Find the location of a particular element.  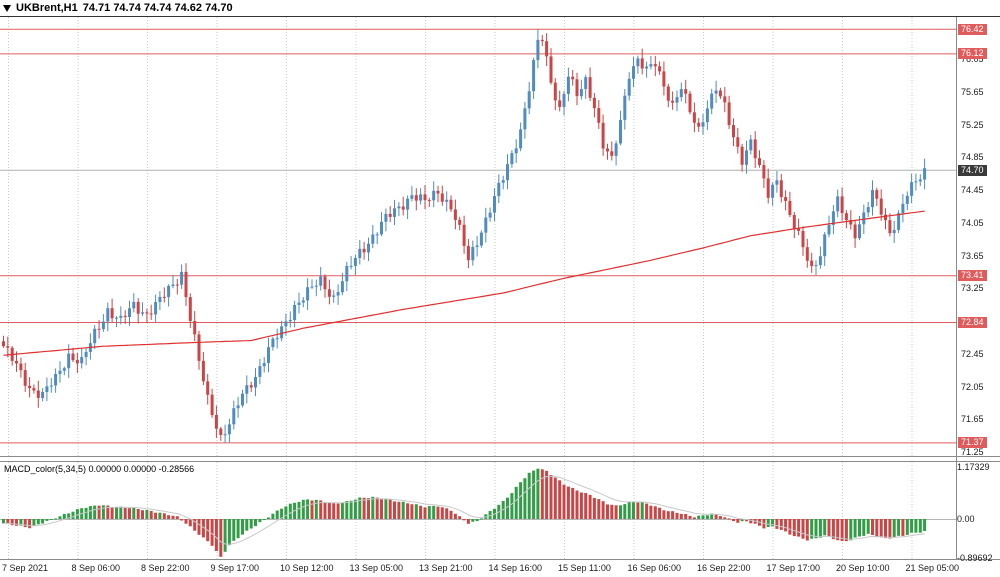

macd-values: 0.00000 0.00000 -0.28566 is located at coordinates (141, 469).